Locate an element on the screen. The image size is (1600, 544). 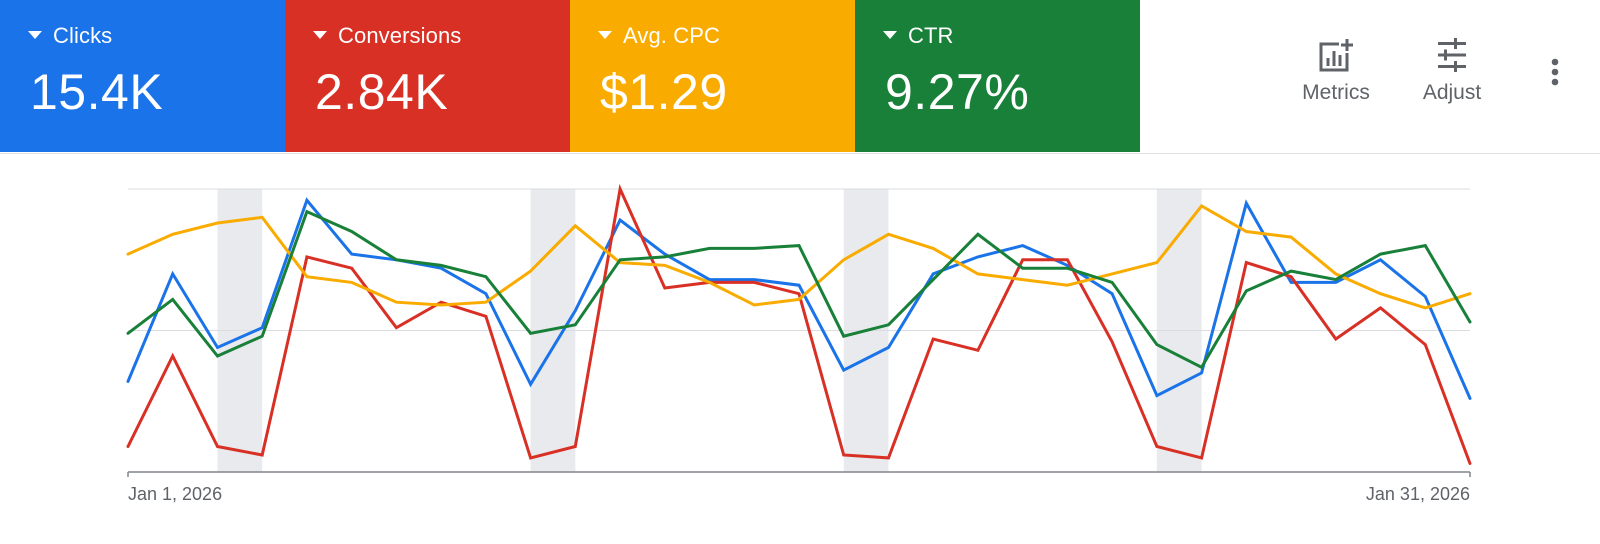
adjust-label: Adjust is located at coordinates (1452, 92).